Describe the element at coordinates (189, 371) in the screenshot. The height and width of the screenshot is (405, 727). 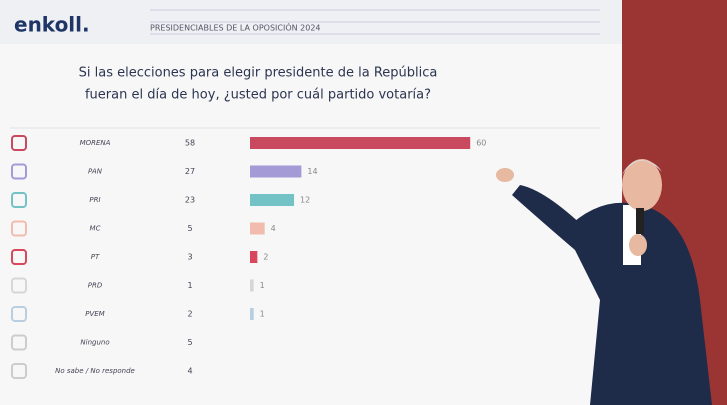
I see `column-value: 4` at that location.